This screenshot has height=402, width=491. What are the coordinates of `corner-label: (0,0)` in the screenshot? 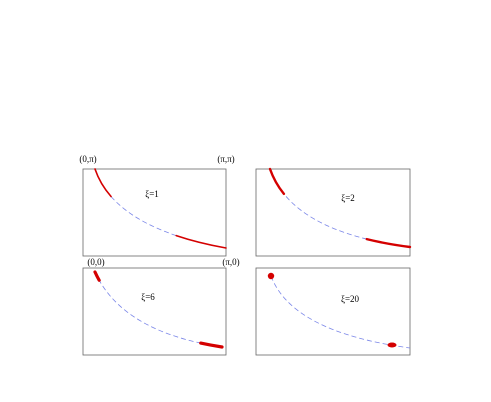 It's located at (95, 262).